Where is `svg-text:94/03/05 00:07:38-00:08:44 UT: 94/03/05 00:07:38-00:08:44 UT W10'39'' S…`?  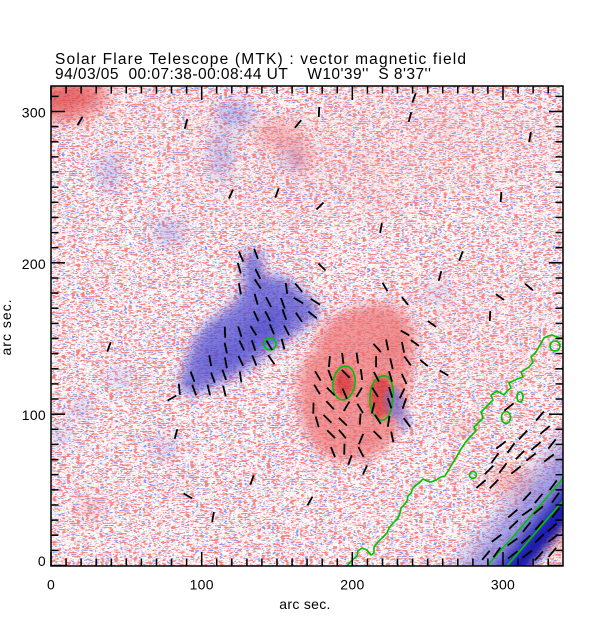
svg-text:94/03/05 00:07:38-00:08:44 UT: 94/03/05 00:07:38-00:08:44 UT W10'39'' S… is located at coordinates (243, 74).